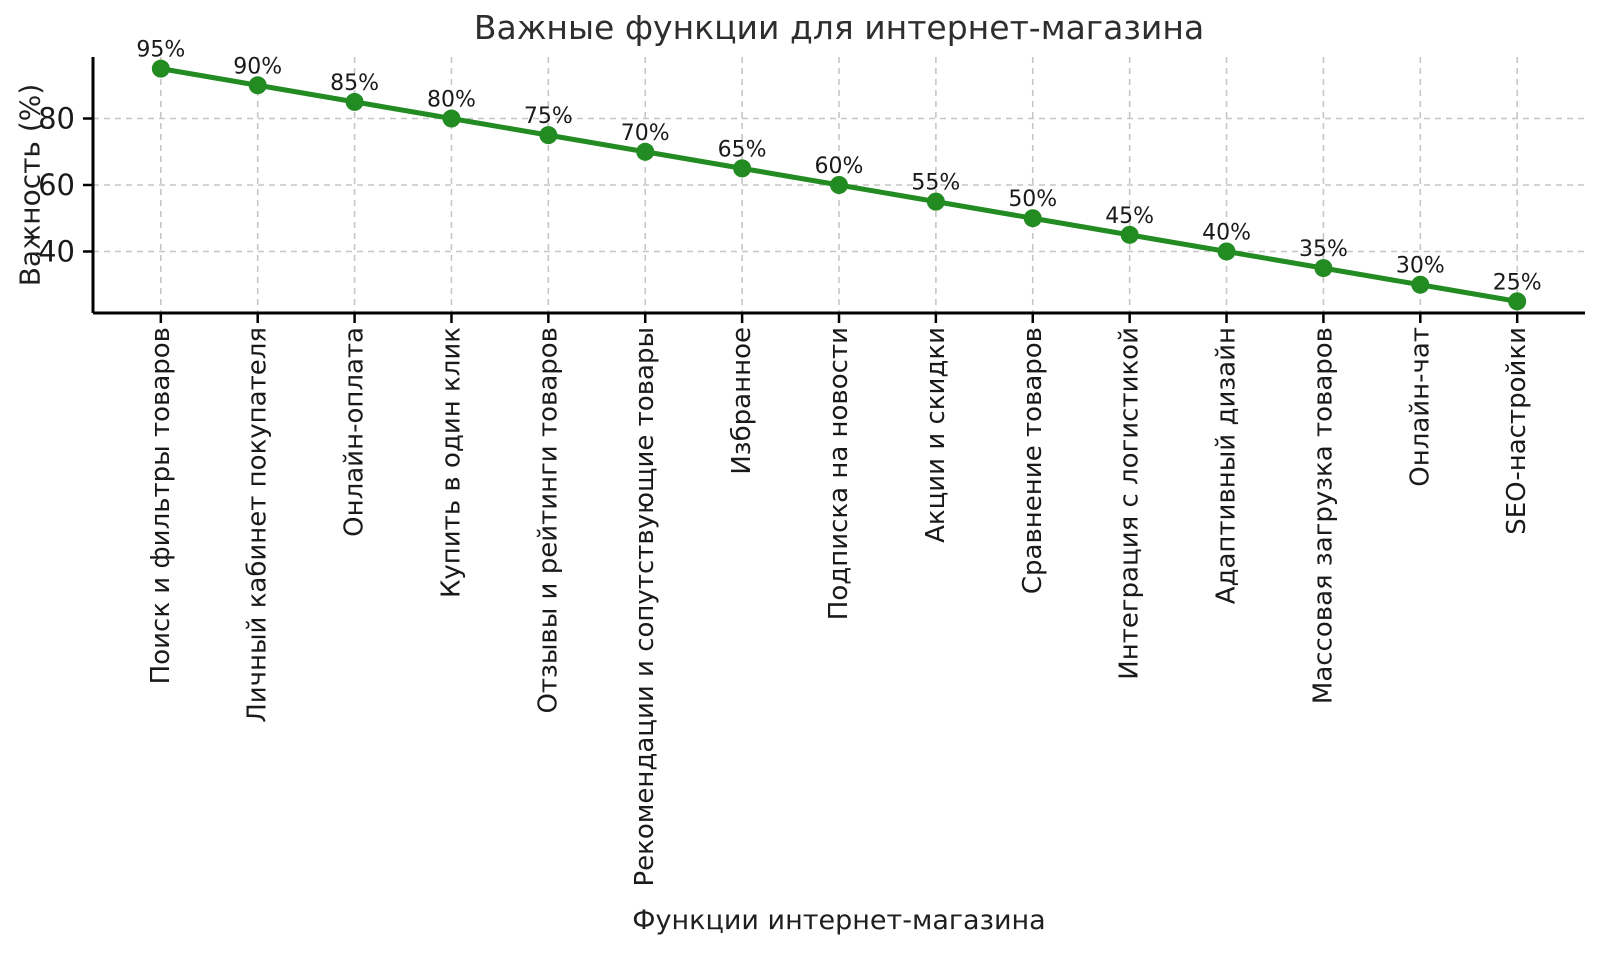  What do you see at coordinates (56, 119) in the screenshot?
I see `y-tick-label: 80` at bounding box center [56, 119].